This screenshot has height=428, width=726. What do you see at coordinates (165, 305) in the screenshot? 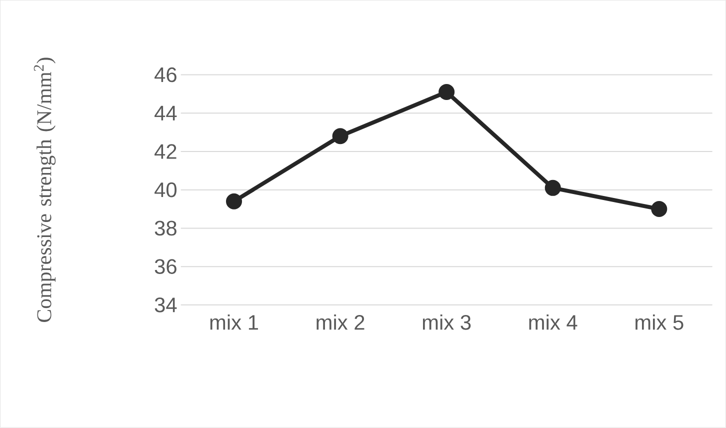
I see `y-tick-label: 34` at bounding box center [165, 305].